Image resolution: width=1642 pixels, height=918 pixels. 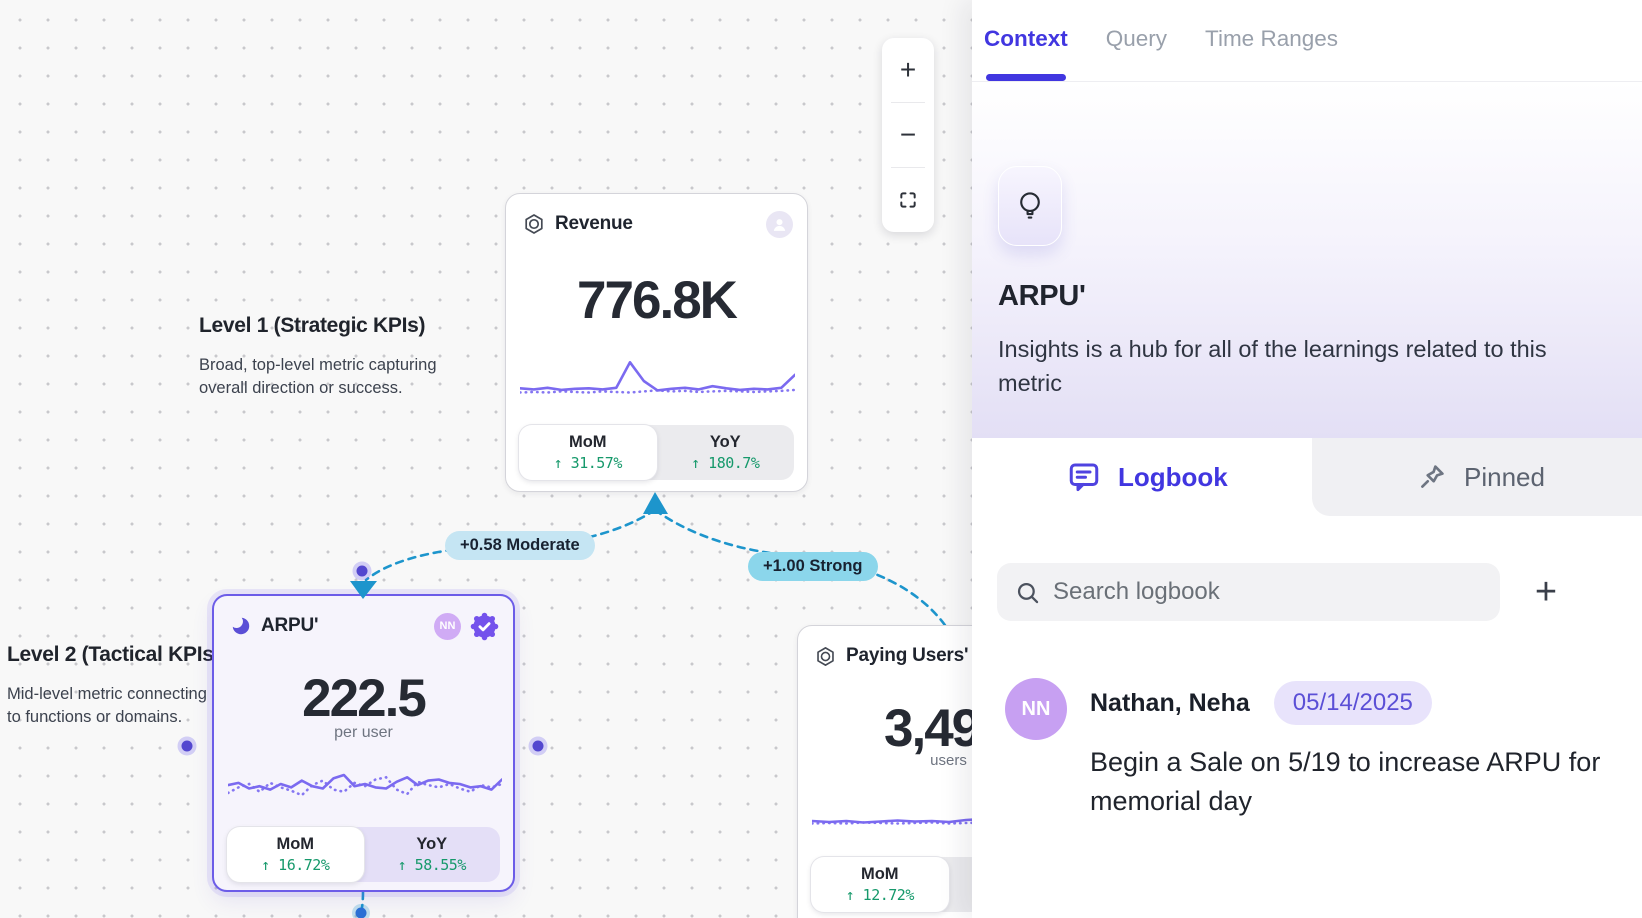 What do you see at coordinates (656, 342) in the screenshot?
I see `metric-card-revenue: Revenue 776.8K MoM ↑ 31.57% YoY` at bounding box center [656, 342].